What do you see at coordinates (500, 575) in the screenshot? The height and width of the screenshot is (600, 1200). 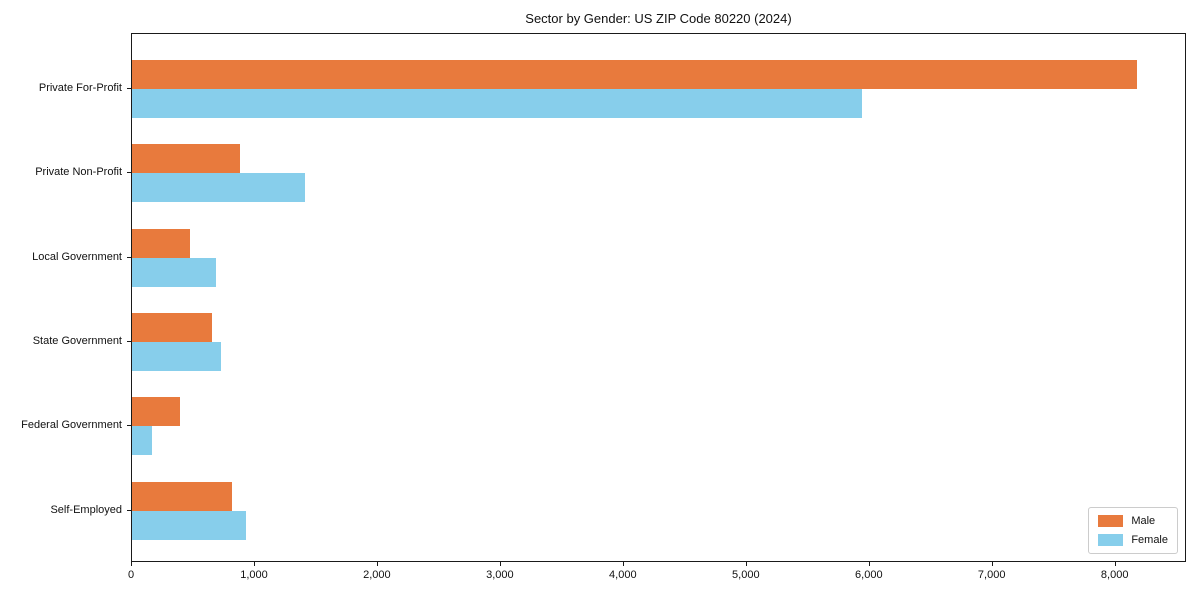 I see `x-axis-tick-label: 3,000` at bounding box center [500, 575].